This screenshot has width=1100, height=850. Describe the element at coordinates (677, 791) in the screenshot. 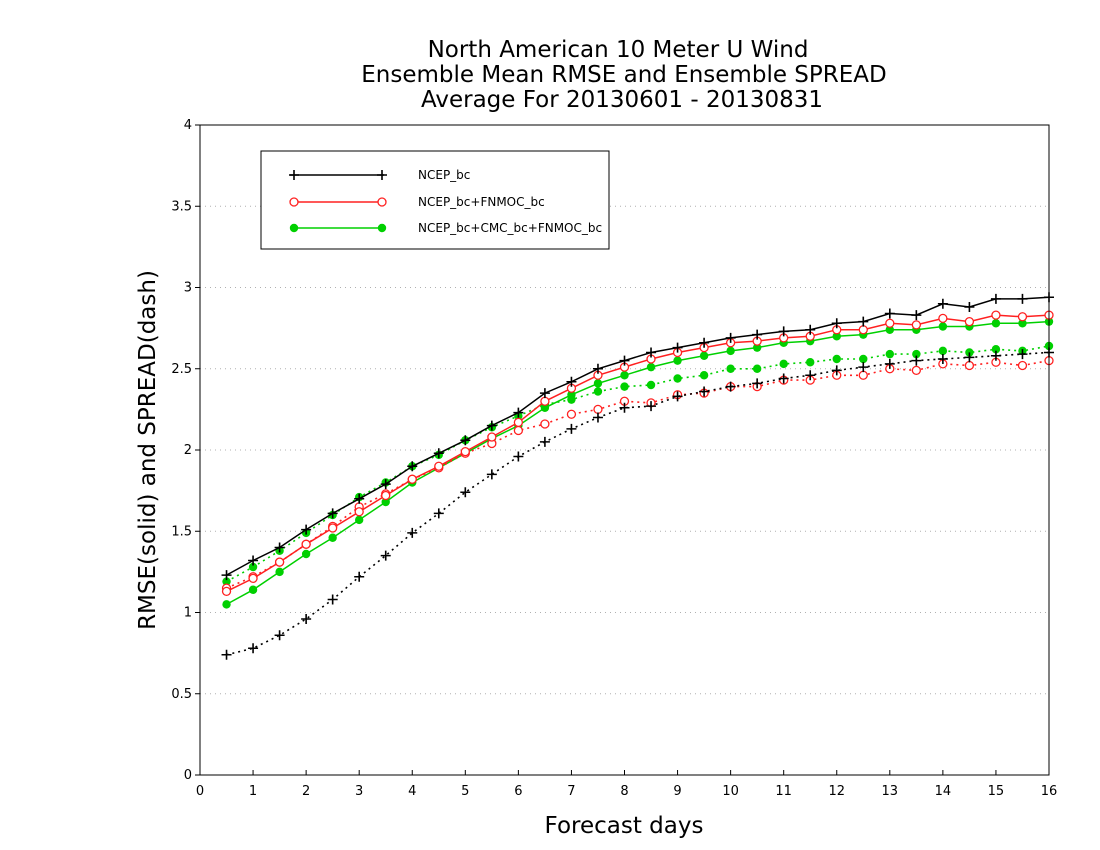

I see `x-tick-label: 9` at that location.